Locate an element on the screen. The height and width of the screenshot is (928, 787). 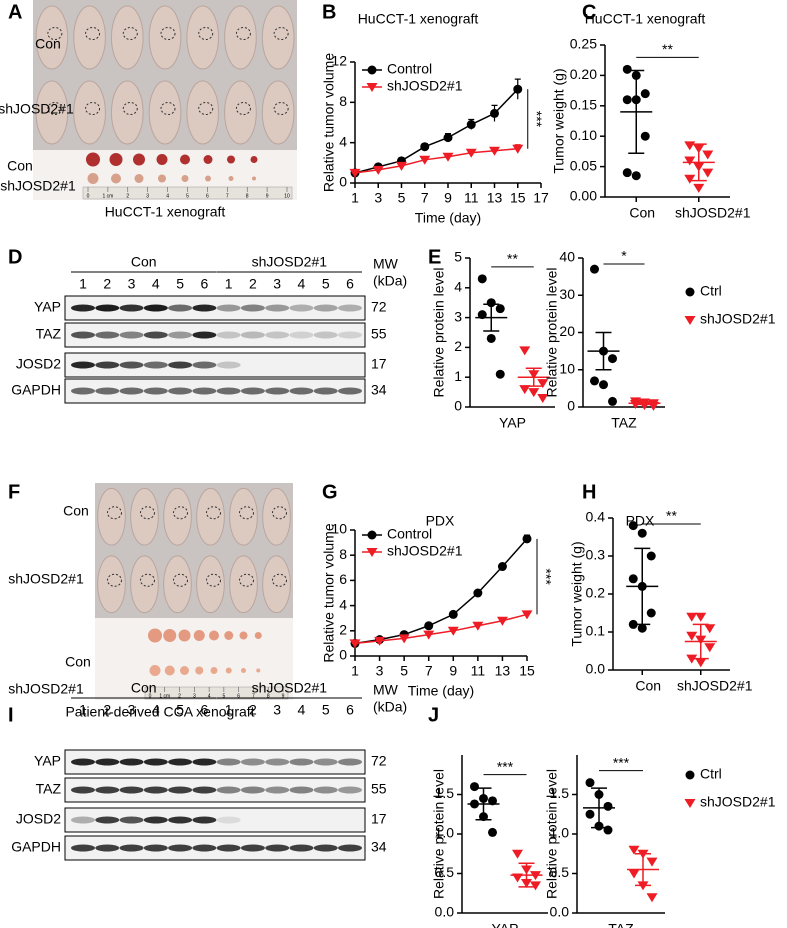
x-tick-label: 11 is located at coordinates (478, 671).